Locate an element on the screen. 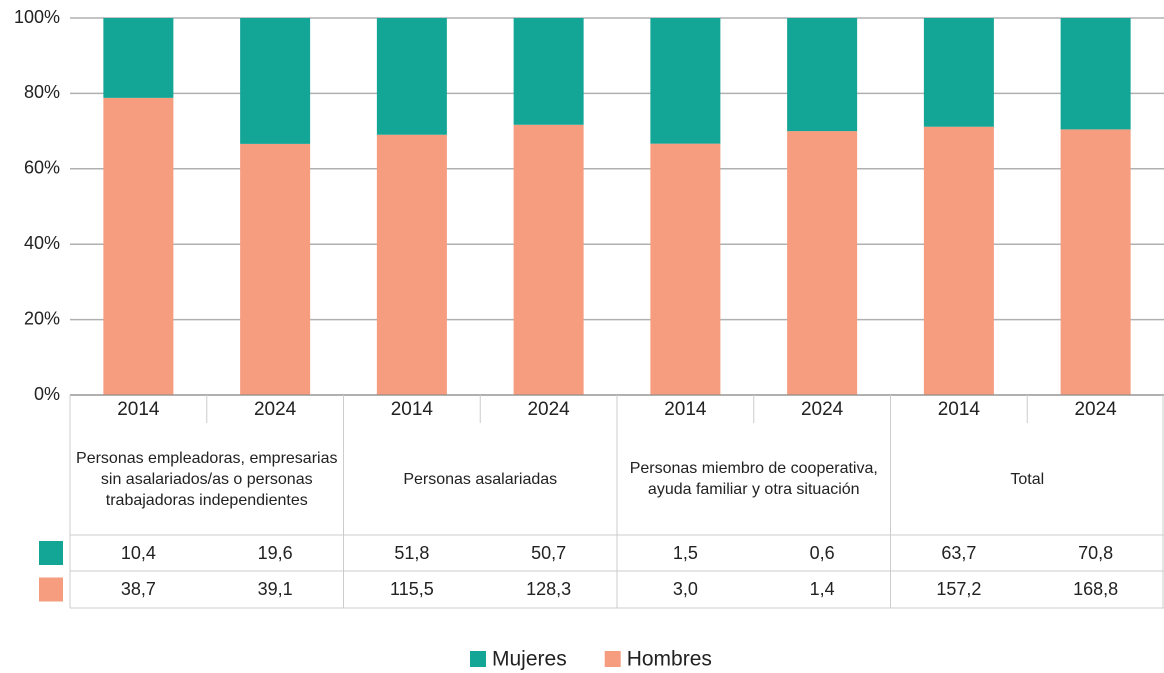  y-tick-label: 40% is located at coordinates (42, 243).